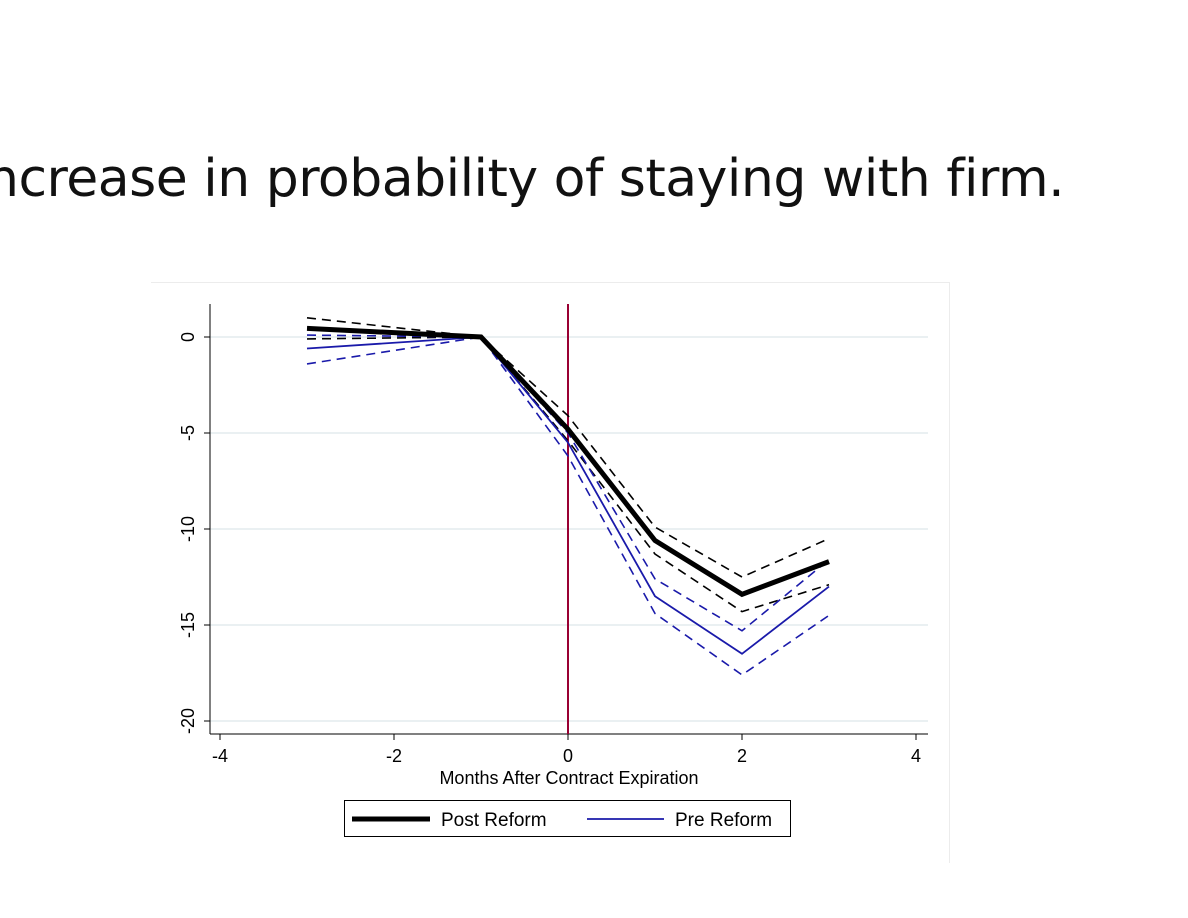 This screenshot has width=1188, height=918. I want to click on x-tick-label: 4, so click(916, 756).